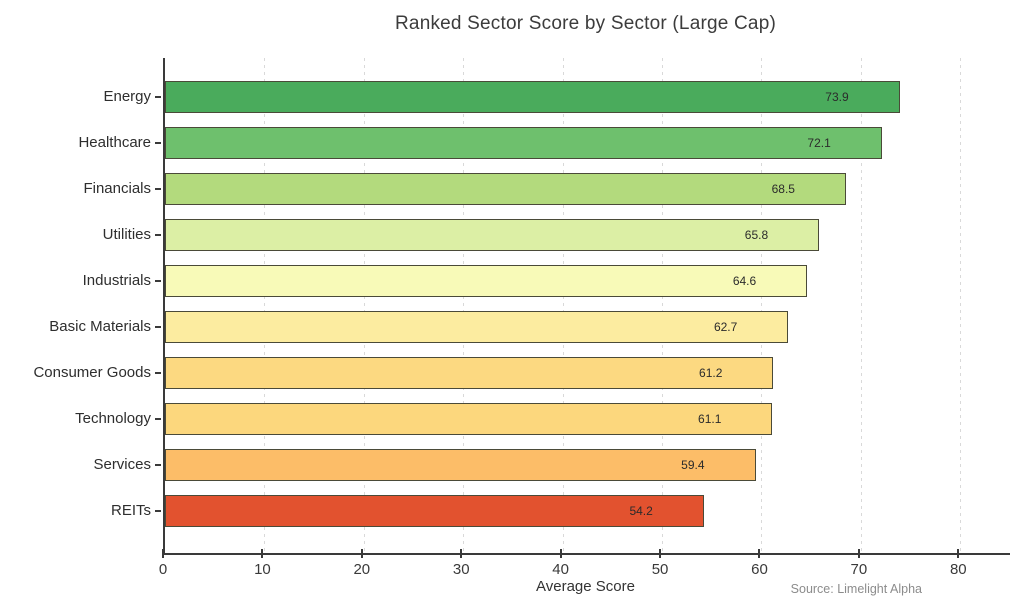 This screenshot has width=1024, height=614. What do you see at coordinates (469, 373) in the screenshot?
I see `bar-consumer-goods: 61.2` at bounding box center [469, 373].